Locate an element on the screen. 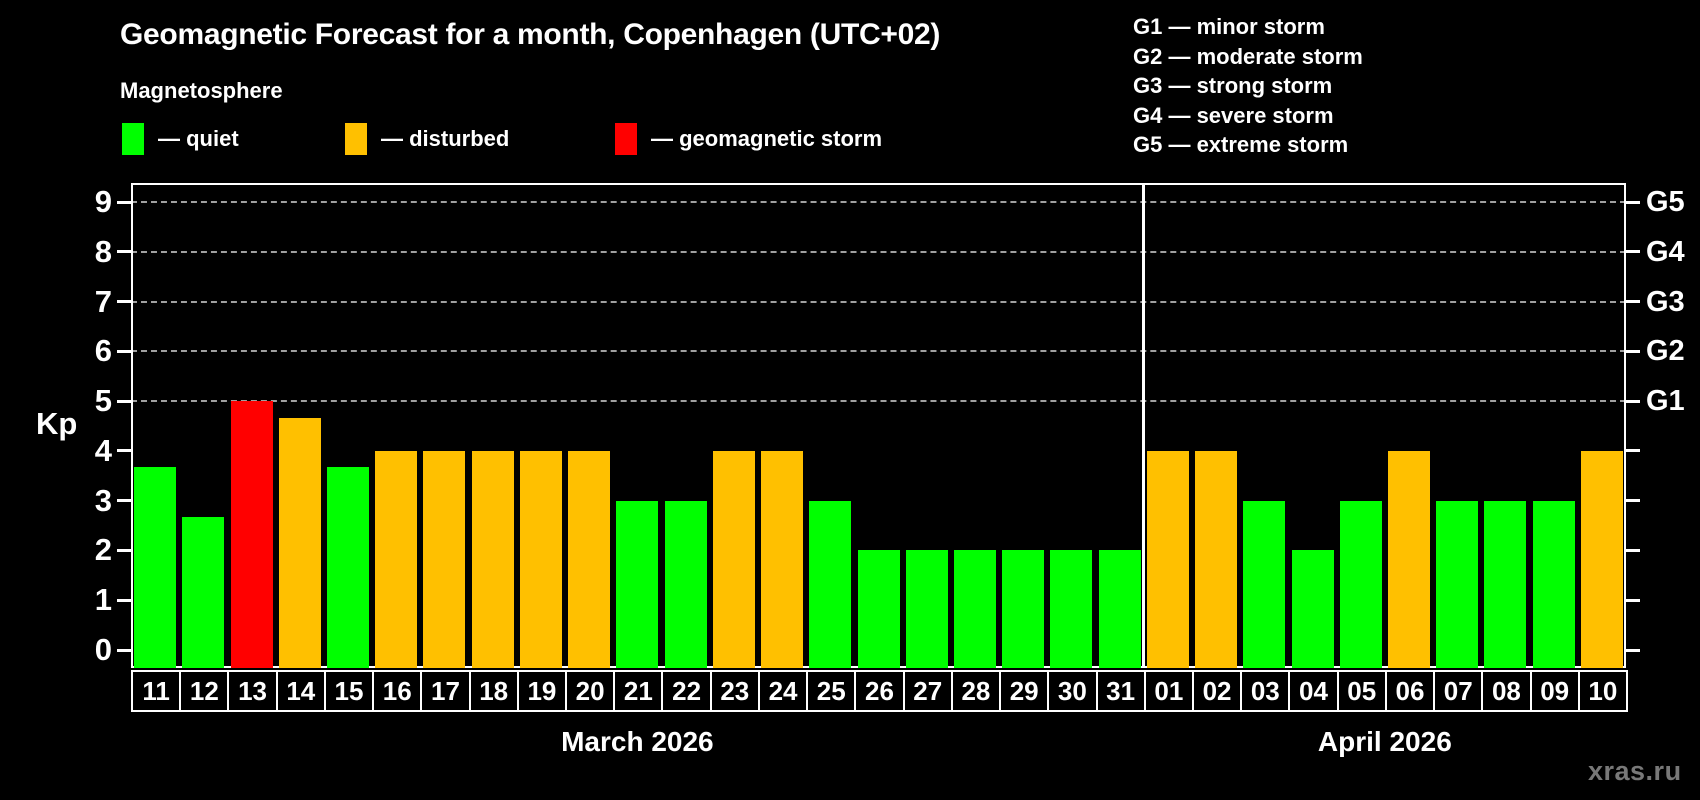  storm-scale-line: G4 — severe storm is located at coordinates (1233, 115).